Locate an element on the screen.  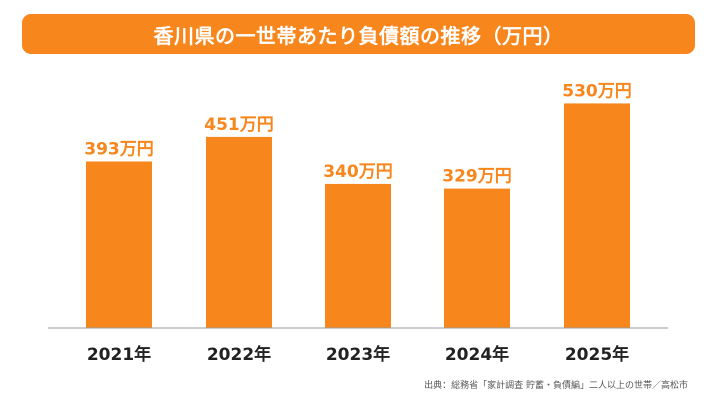
data-label-2023年: 340万円 is located at coordinates (358, 172).